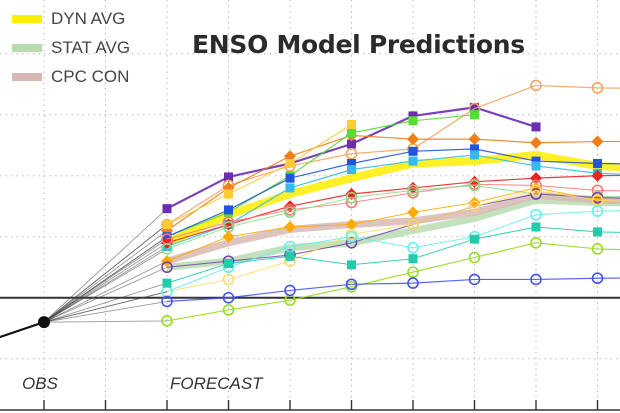  Describe the element at coordinates (40, 383) in the screenshot. I see `x-label-obs: OBS` at that location.